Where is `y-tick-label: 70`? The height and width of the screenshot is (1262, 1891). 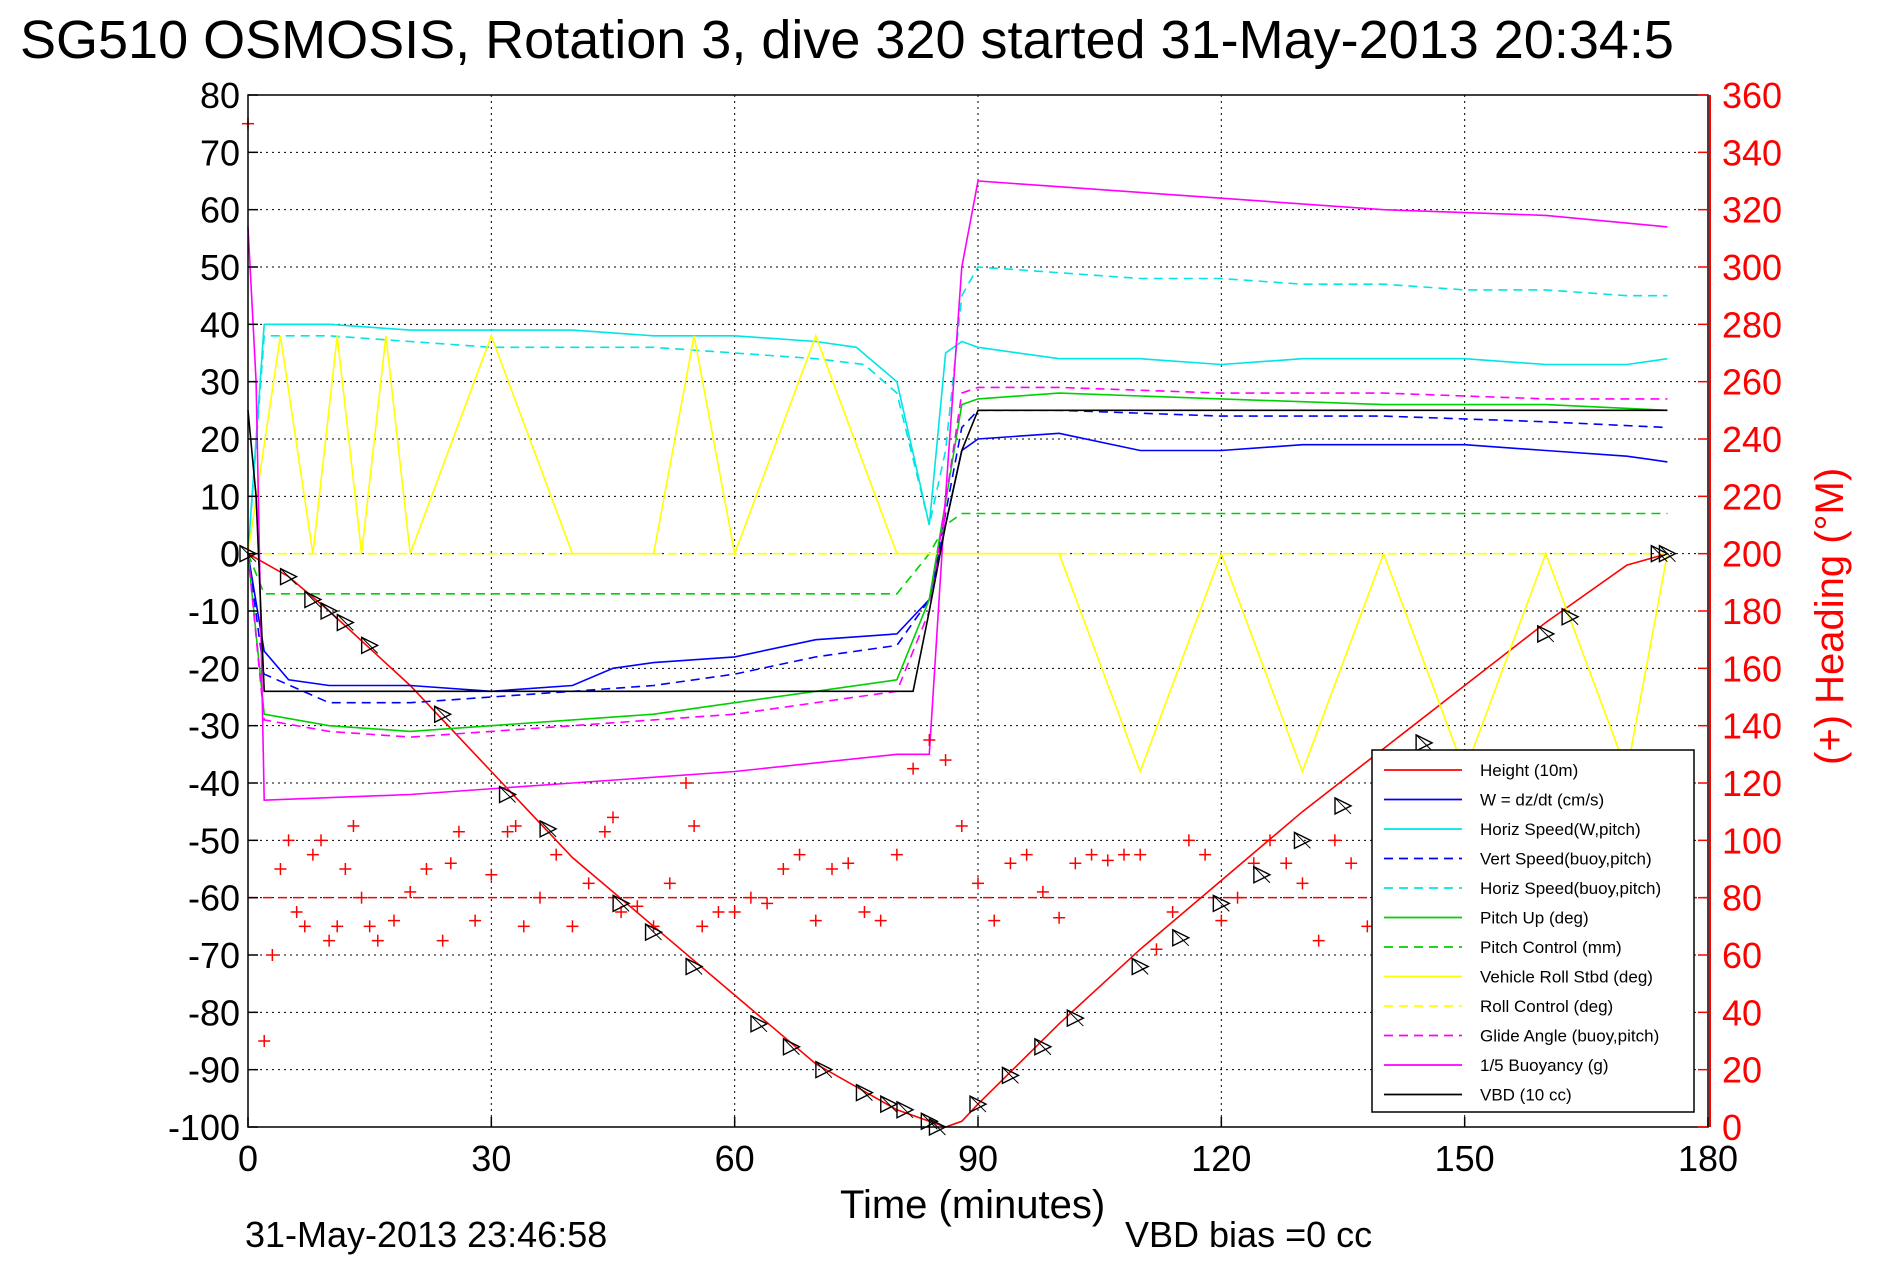 y-tick-label: 70 is located at coordinates (220, 152).